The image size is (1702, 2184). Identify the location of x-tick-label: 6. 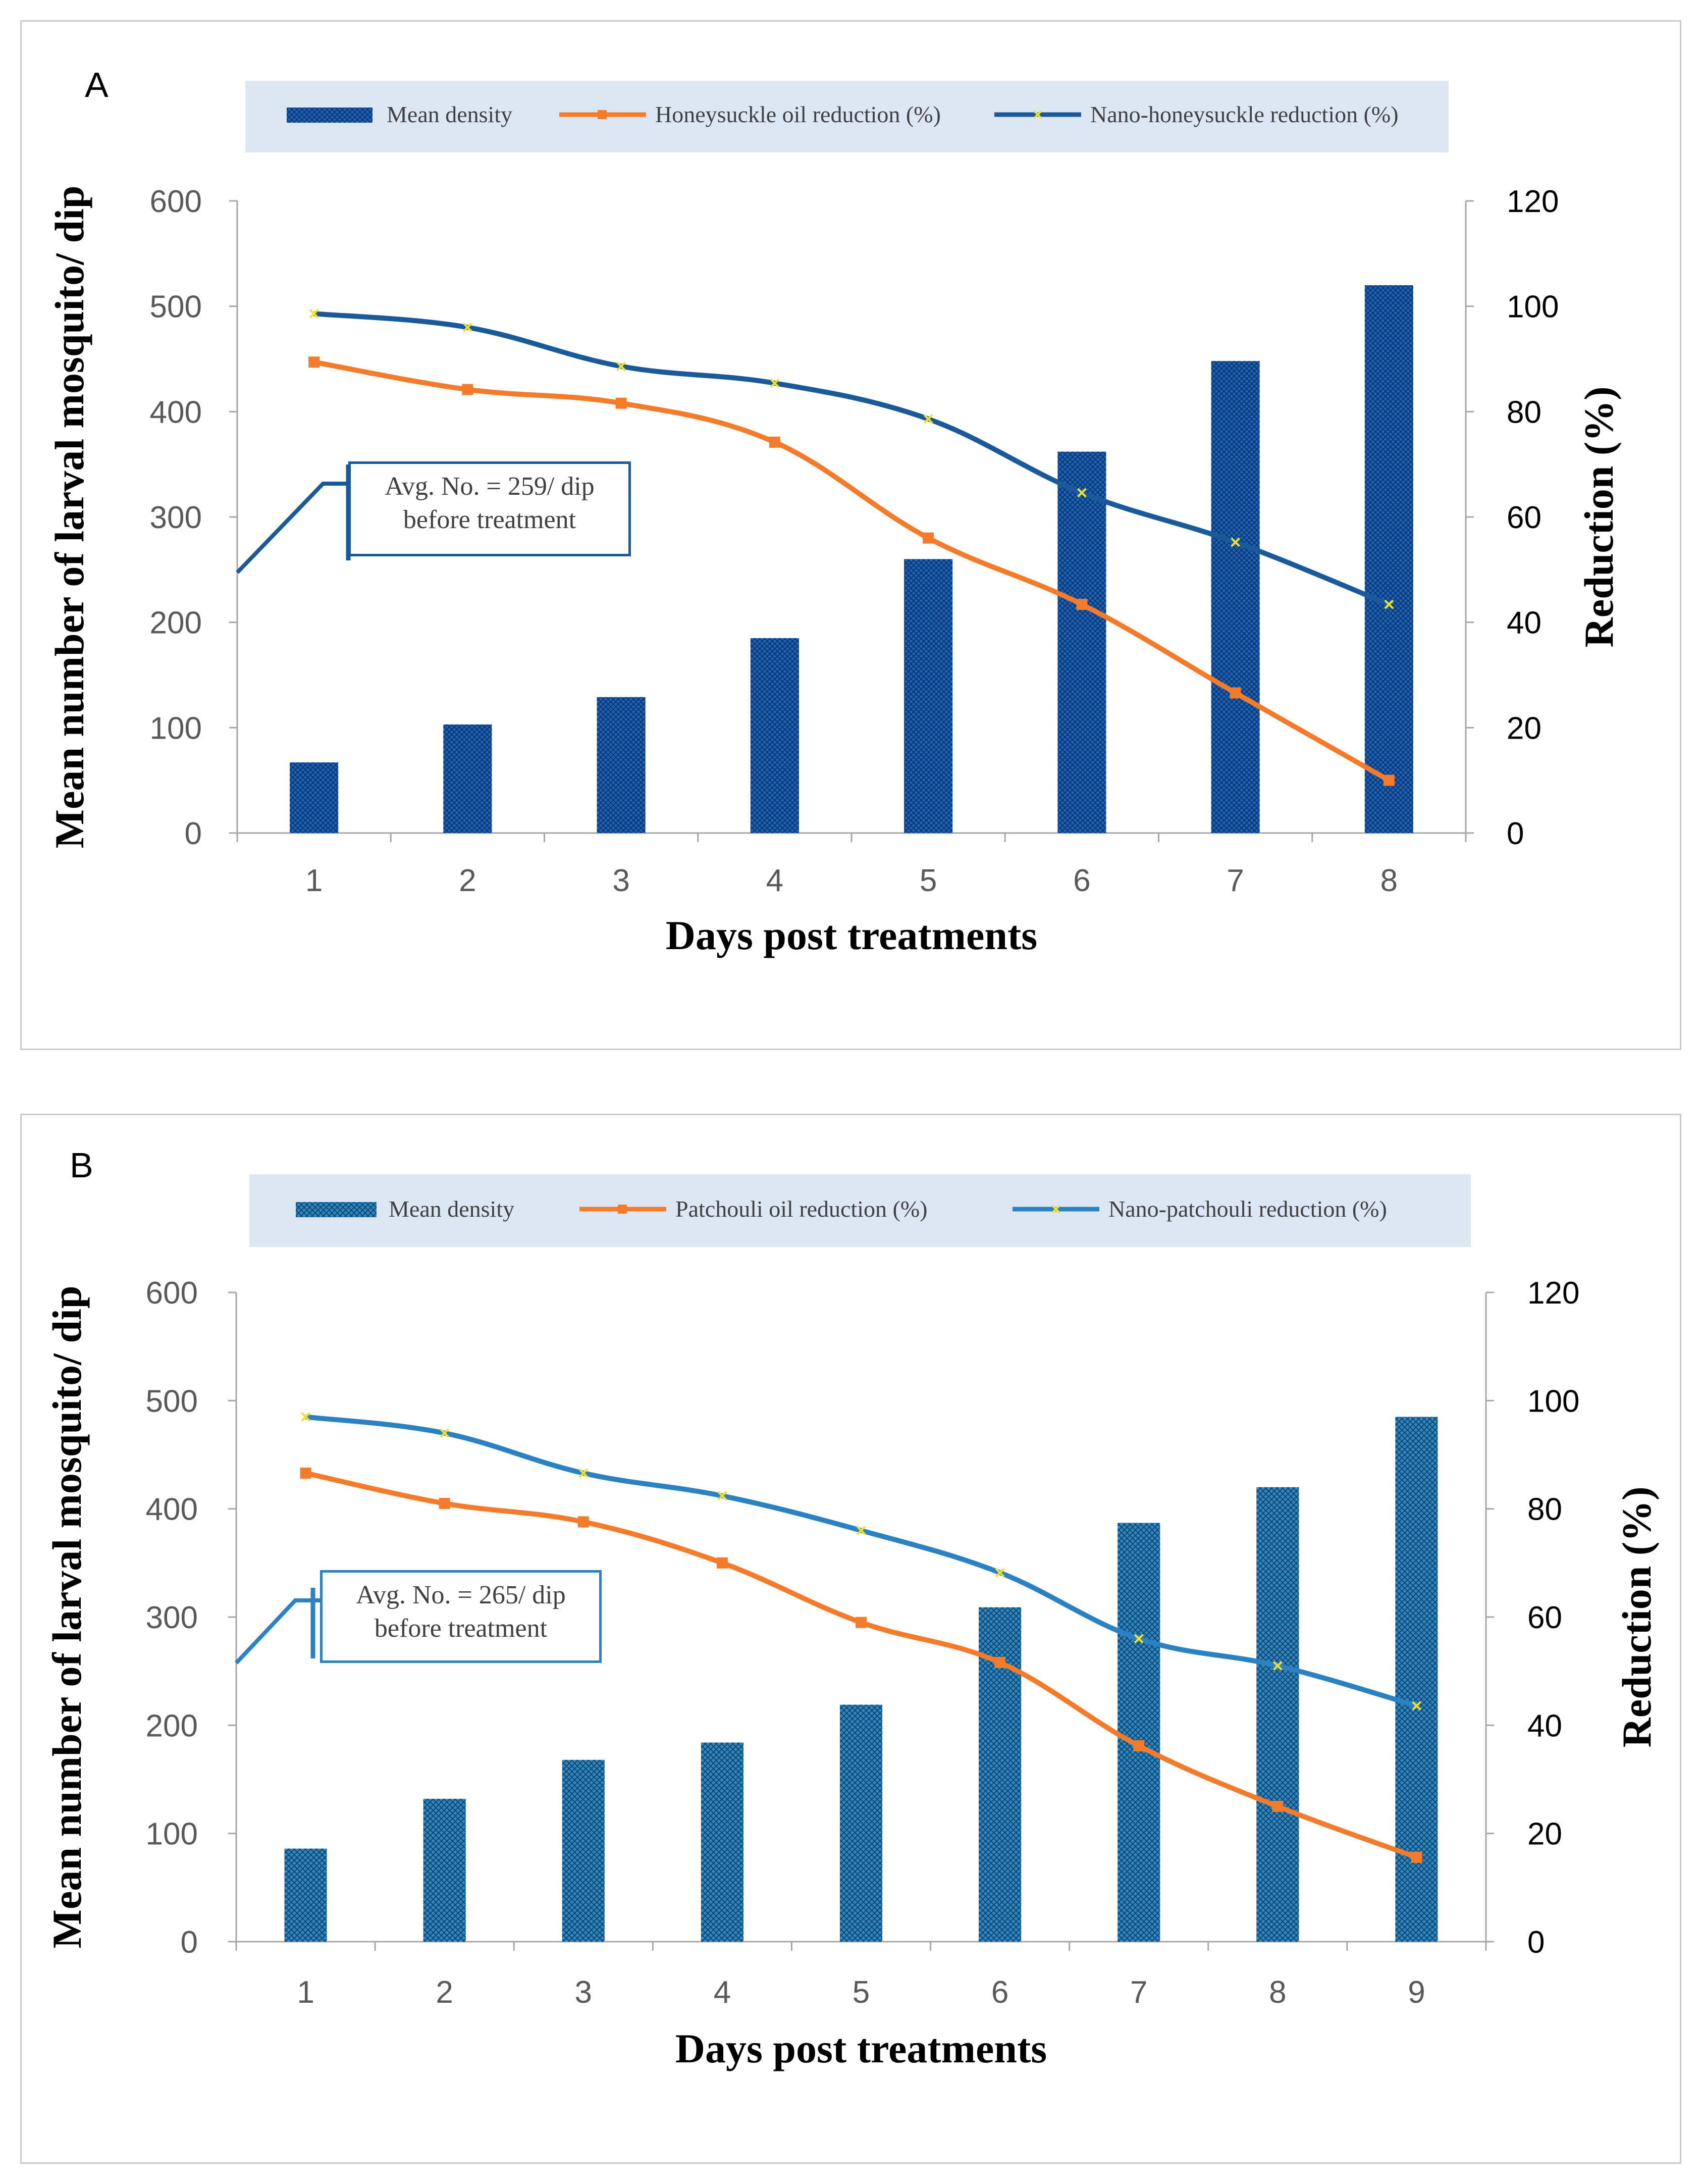
(999, 1992).